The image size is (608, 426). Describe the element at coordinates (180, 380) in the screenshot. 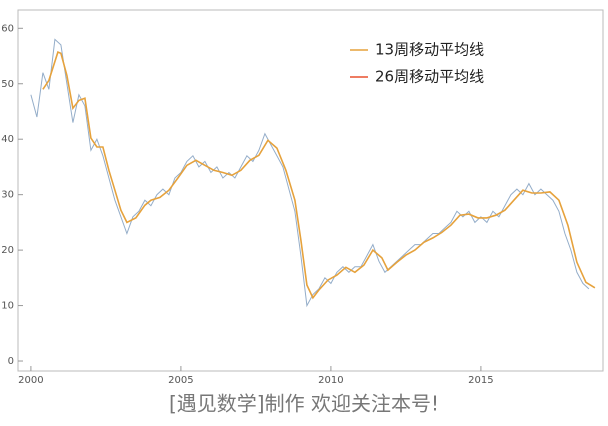

I see `x-tick-label: 2005` at that location.